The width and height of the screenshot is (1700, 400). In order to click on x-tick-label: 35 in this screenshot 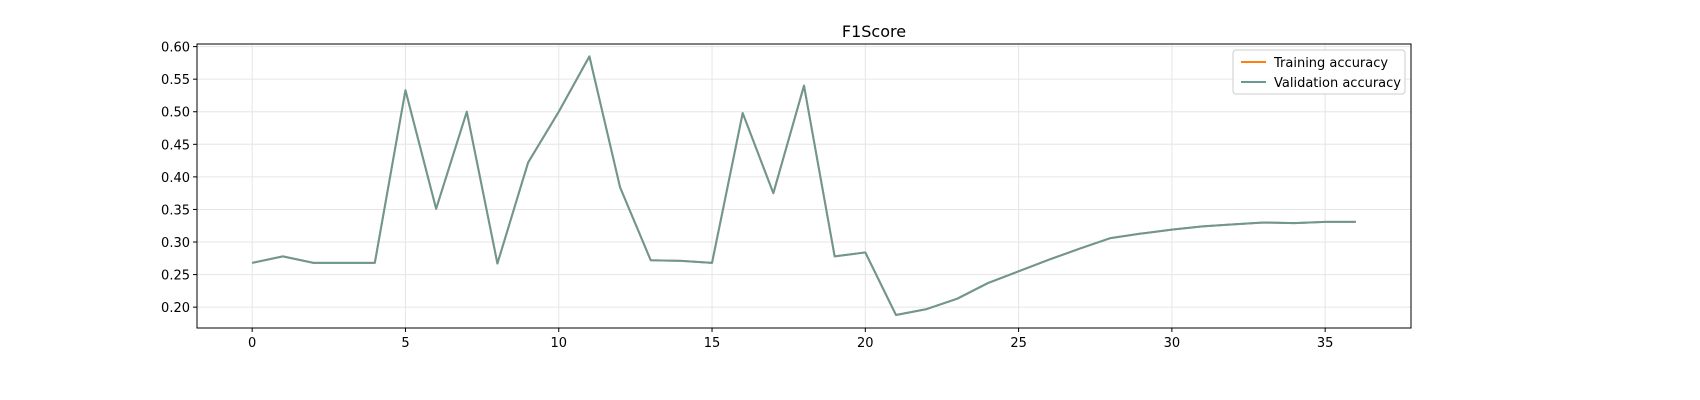, I will do `click(1325, 343)`.